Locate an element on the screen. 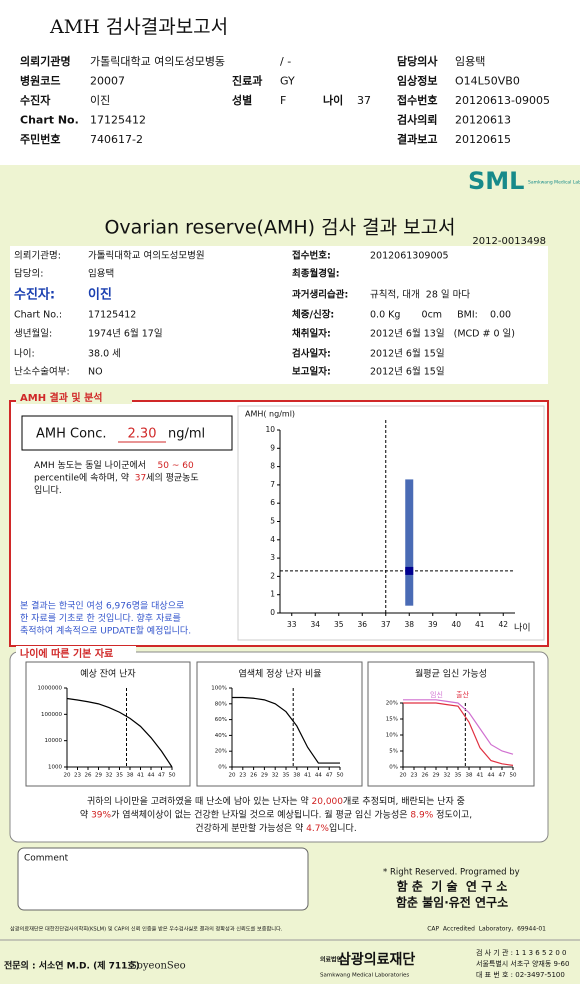 The width and height of the screenshot is (580, 984). y-tick-label: 0 is located at coordinates (272, 612).